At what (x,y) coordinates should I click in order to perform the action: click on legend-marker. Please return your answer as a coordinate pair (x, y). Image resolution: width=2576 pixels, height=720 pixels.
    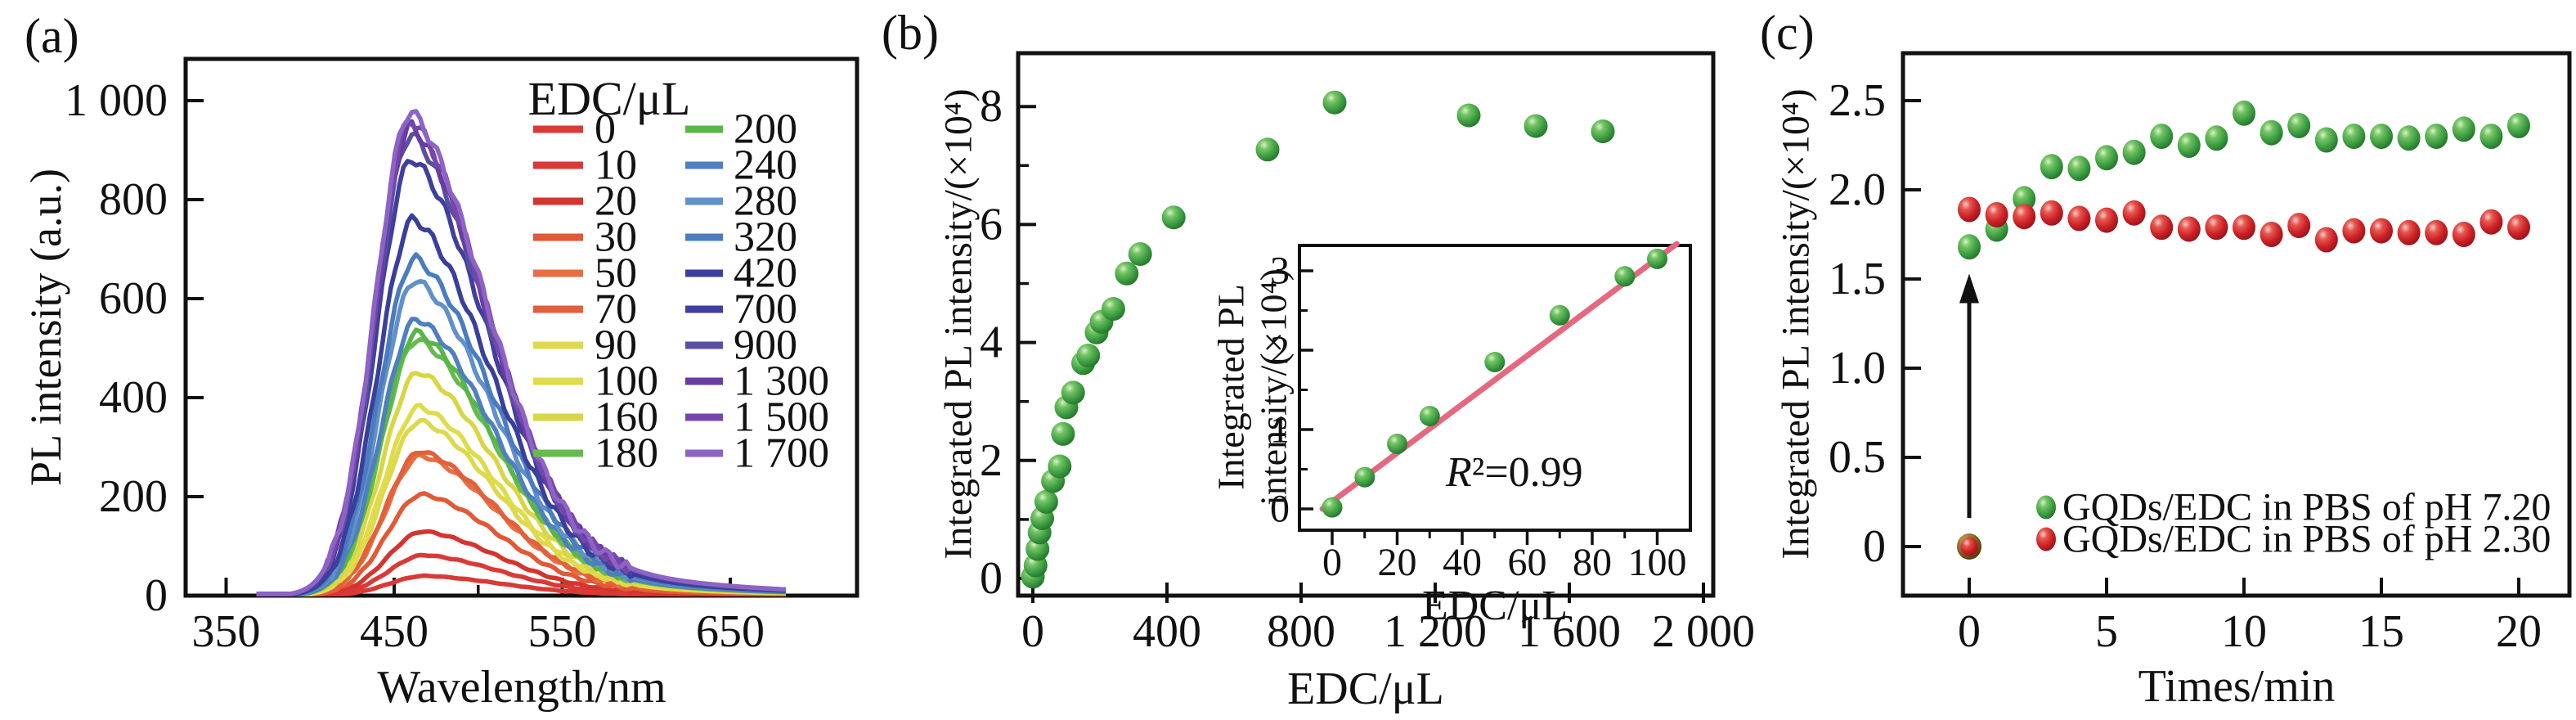
    Looking at the image, I should click on (2046, 508).